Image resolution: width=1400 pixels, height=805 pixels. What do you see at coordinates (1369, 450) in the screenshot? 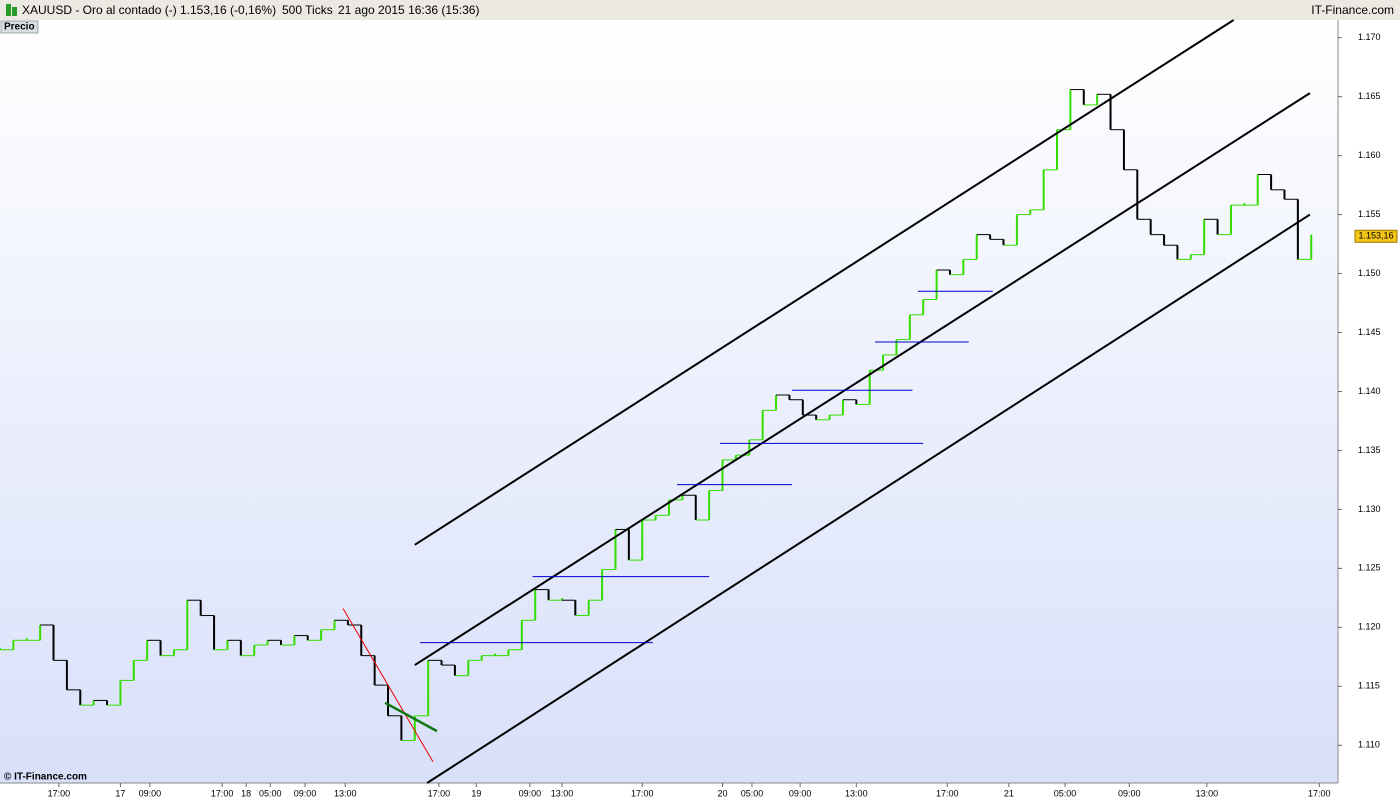
I see `y-tick-label: 1.135` at bounding box center [1369, 450].